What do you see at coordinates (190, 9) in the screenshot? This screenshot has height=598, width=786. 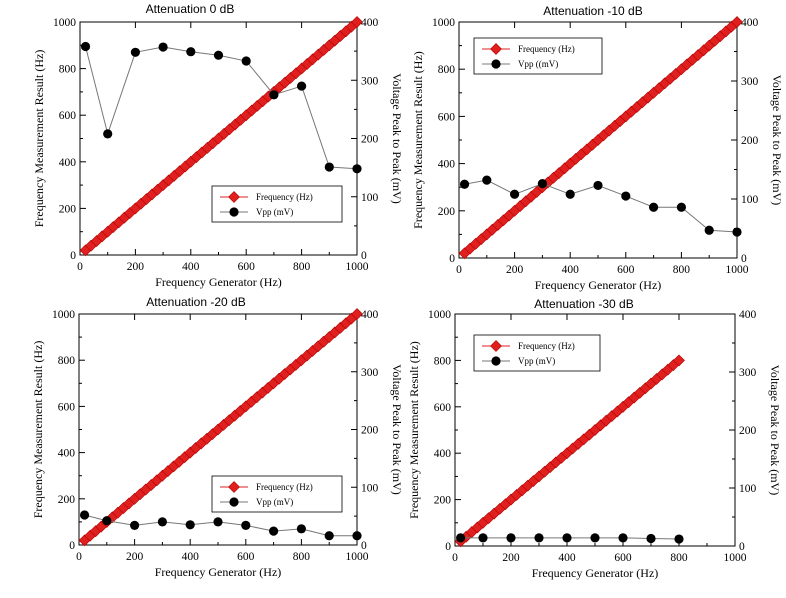 I see `chart-title: Attenuation 0 dB` at bounding box center [190, 9].